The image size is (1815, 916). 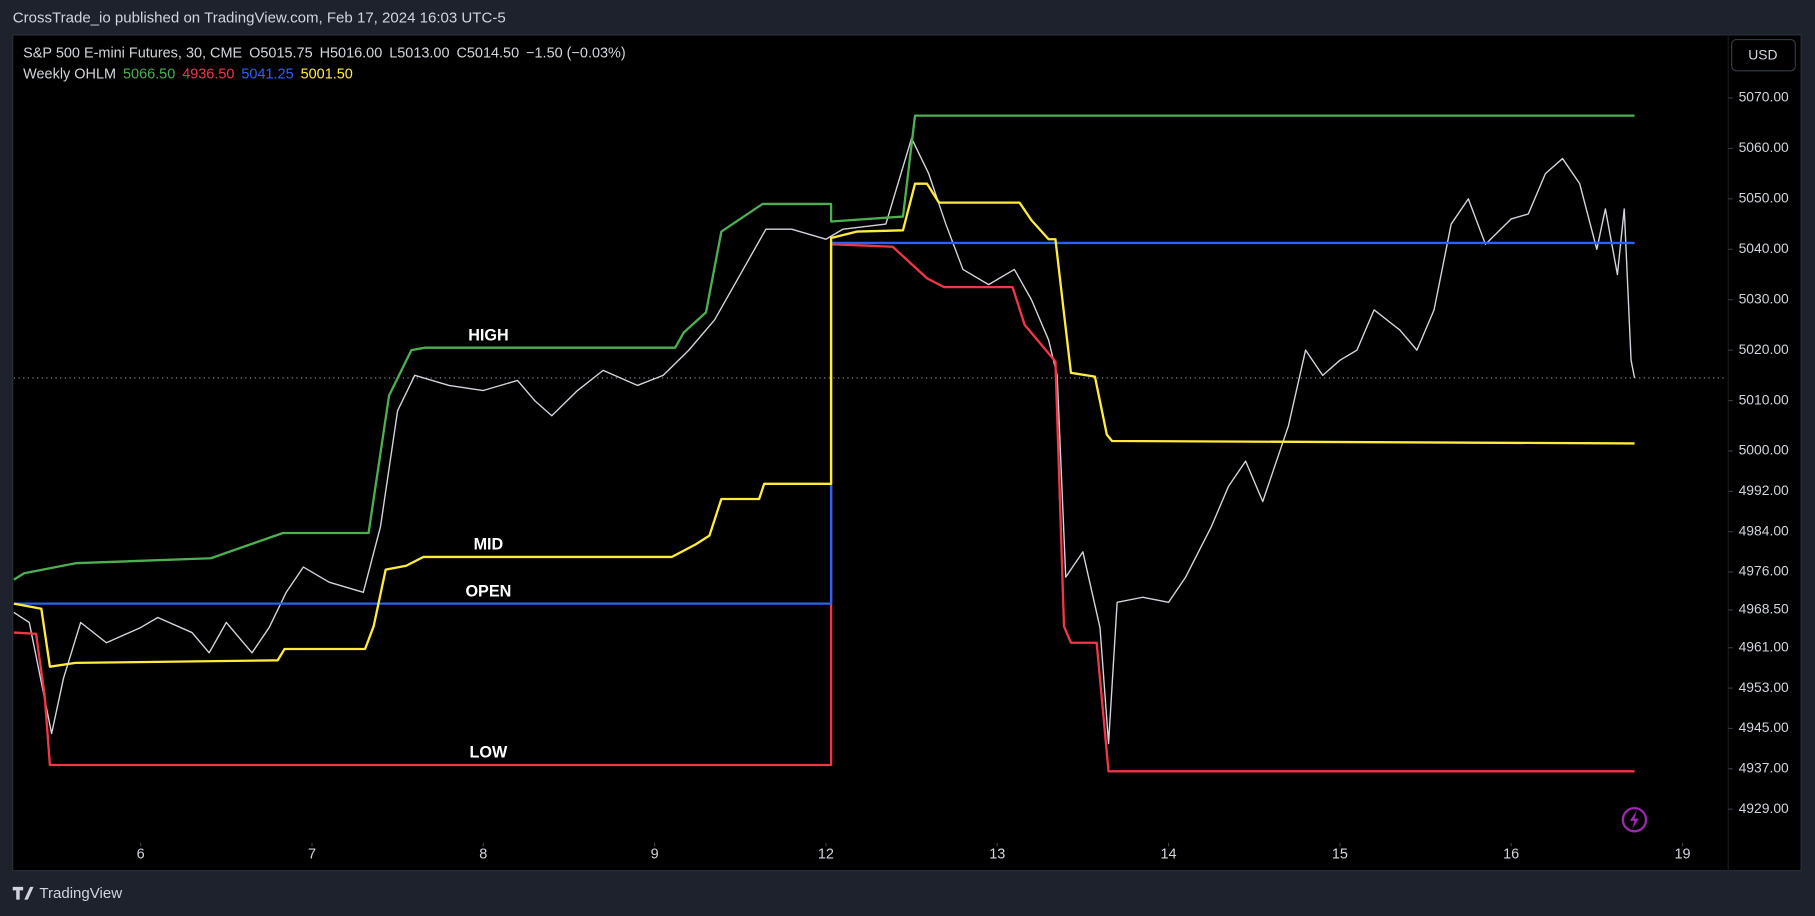 What do you see at coordinates (1764, 530) in the screenshot?
I see `y-tick-label: 4984.00` at bounding box center [1764, 530].